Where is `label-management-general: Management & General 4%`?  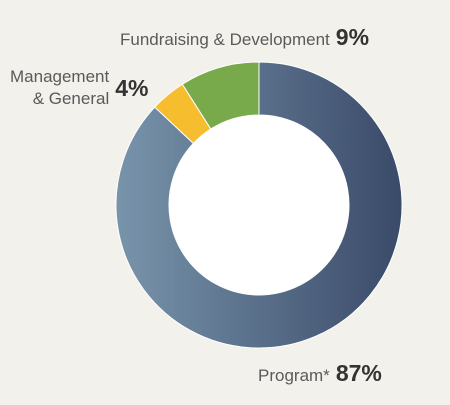
label-management-general: Management & General 4% is located at coordinates (79, 88).